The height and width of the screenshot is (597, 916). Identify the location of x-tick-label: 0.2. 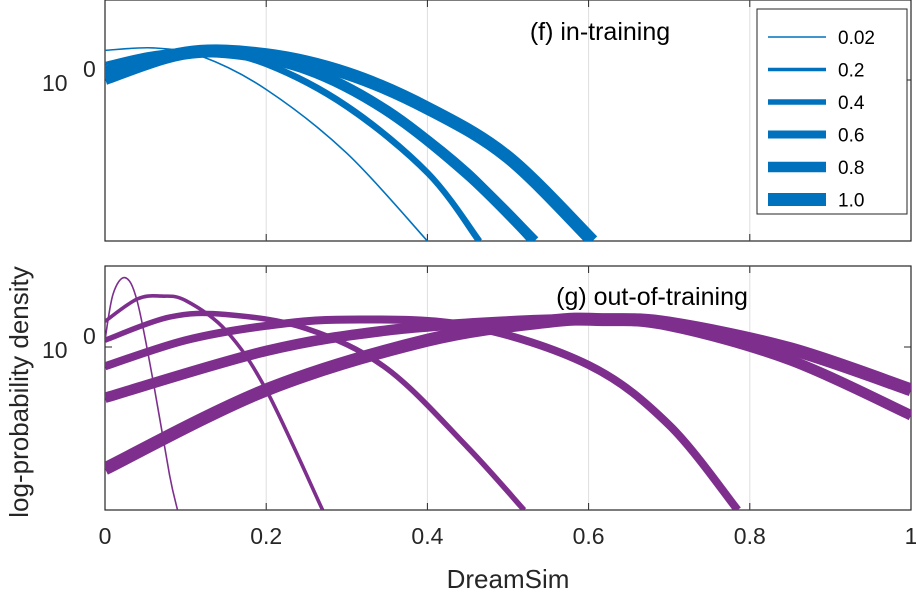
(266, 536).